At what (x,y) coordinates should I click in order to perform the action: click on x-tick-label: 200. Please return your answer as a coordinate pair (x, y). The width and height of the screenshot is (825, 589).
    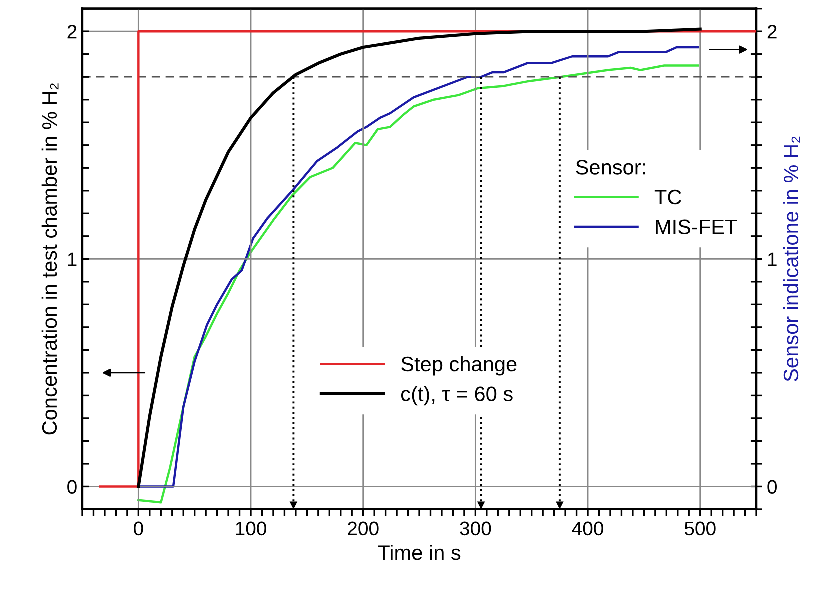
    Looking at the image, I should click on (363, 529).